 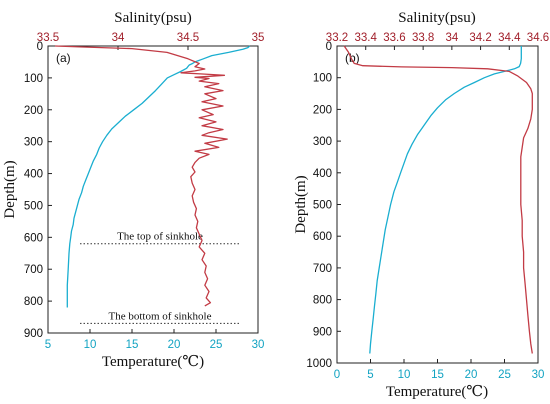 What do you see at coordinates (366, 38) in the screenshot?
I see `salinity-tick-label: 33.4` at bounding box center [366, 38].